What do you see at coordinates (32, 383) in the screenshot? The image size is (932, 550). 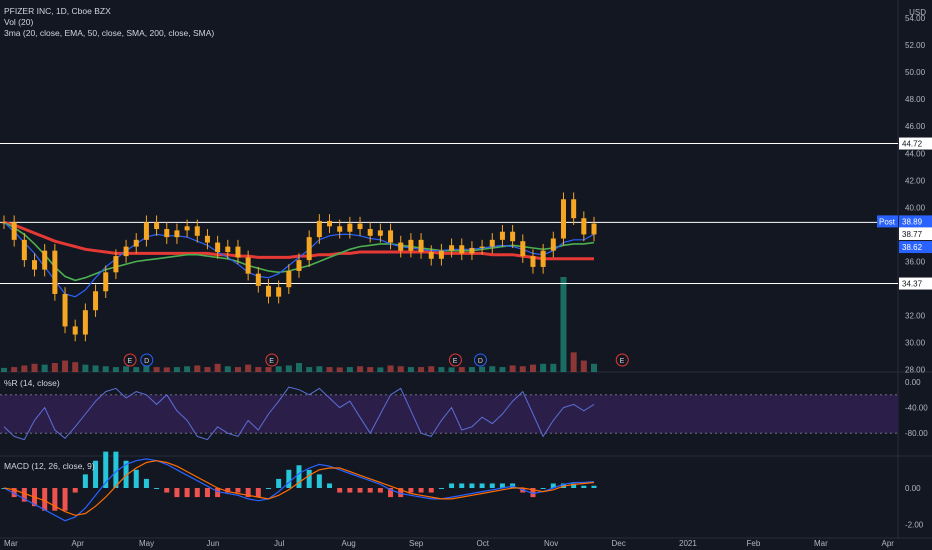 I see `williams-r-legend: %R (14, close)` at bounding box center [32, 383].